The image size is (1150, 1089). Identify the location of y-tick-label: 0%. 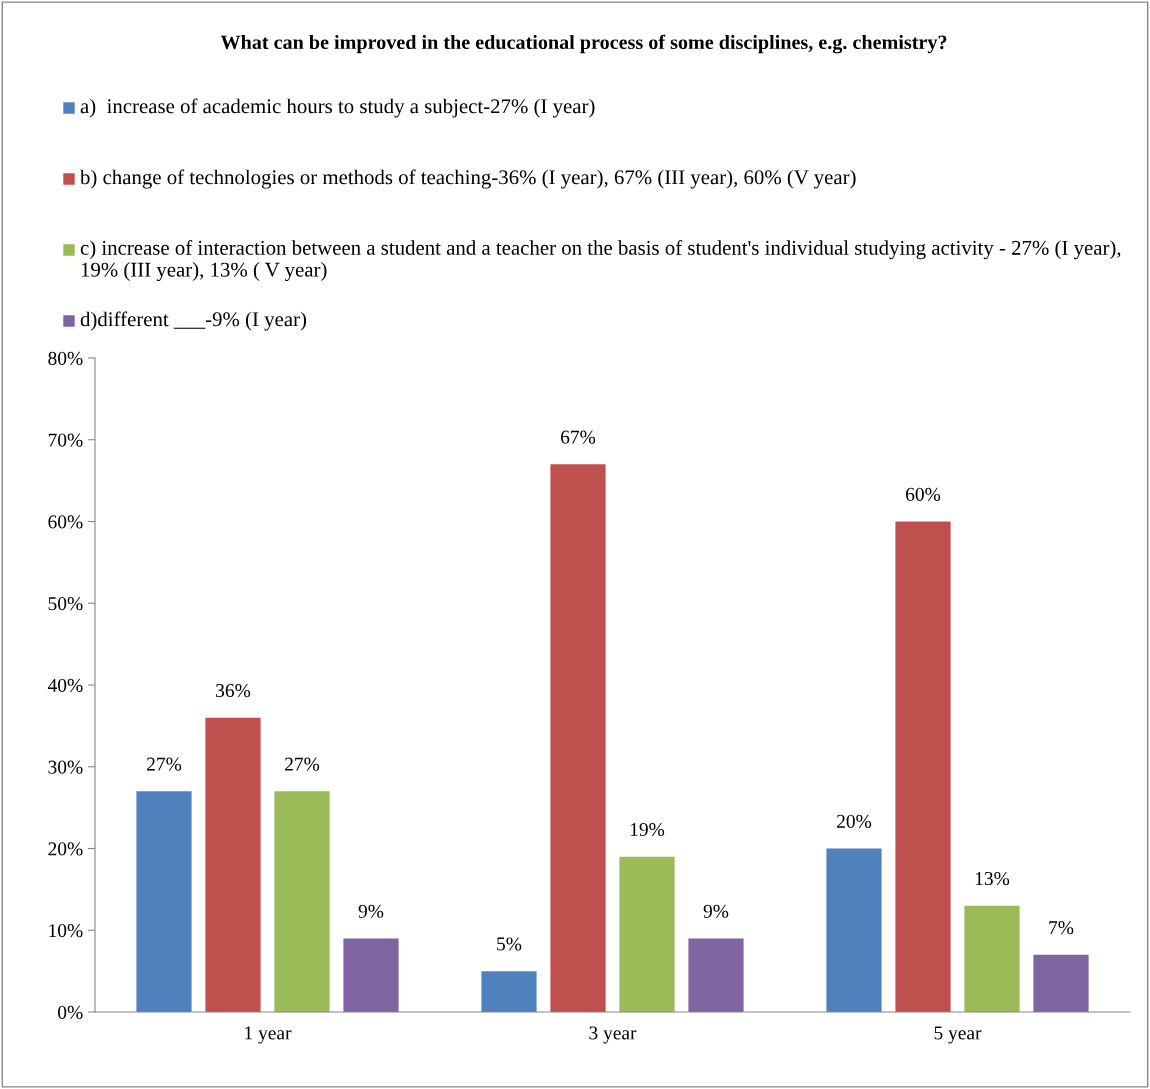
(70, 1012).